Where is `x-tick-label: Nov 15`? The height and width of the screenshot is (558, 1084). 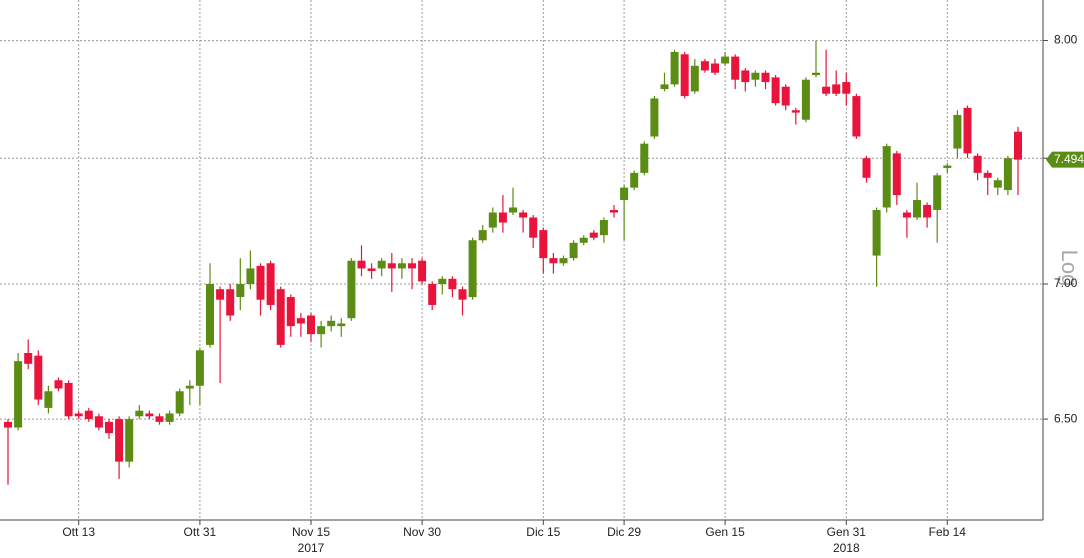
x-tick-label: Nov 15 is located at coordinates (311, 532).